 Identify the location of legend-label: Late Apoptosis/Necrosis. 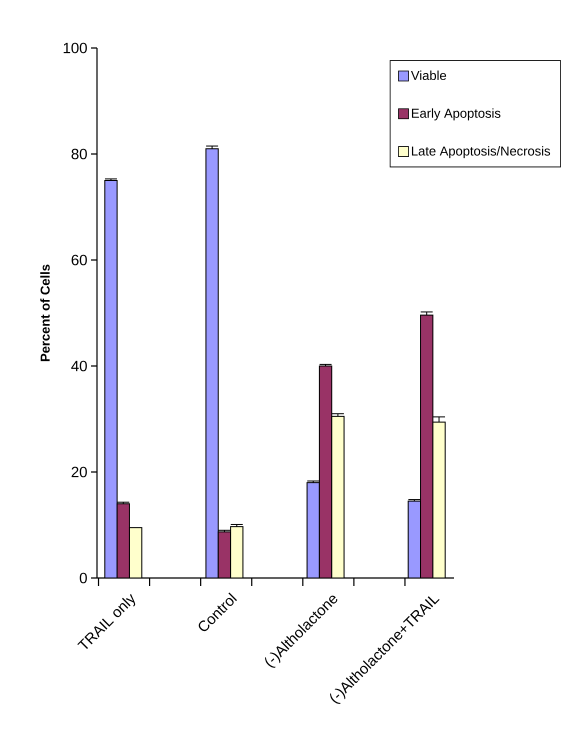
(481, 152).